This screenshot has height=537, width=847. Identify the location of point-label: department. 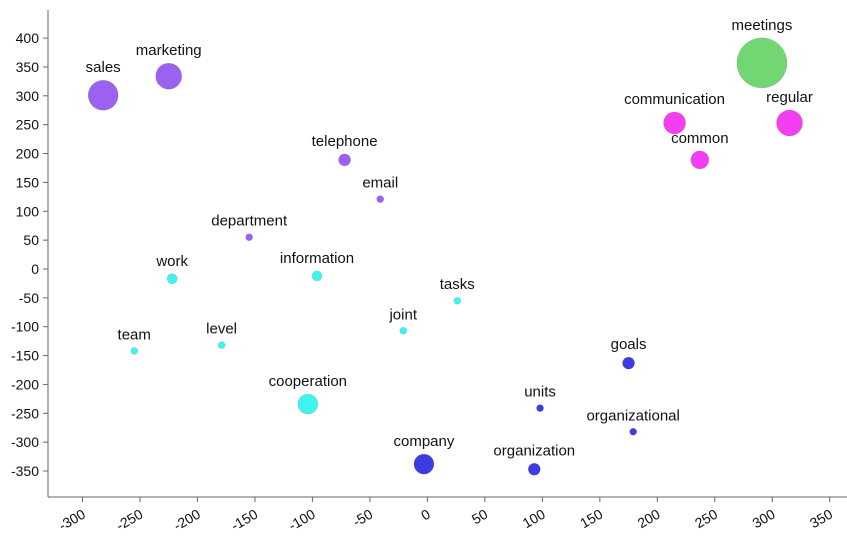
(249, 221).